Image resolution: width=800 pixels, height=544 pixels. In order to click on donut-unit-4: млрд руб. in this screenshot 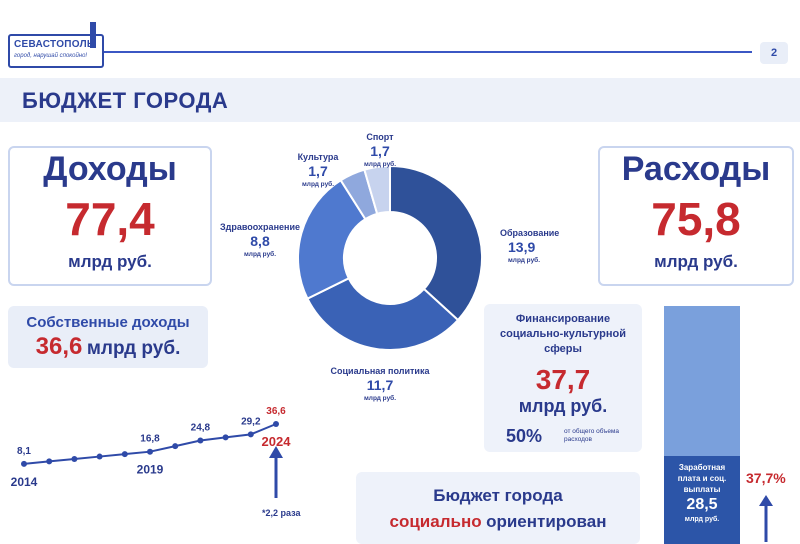, I will do `click(318, 184)`.